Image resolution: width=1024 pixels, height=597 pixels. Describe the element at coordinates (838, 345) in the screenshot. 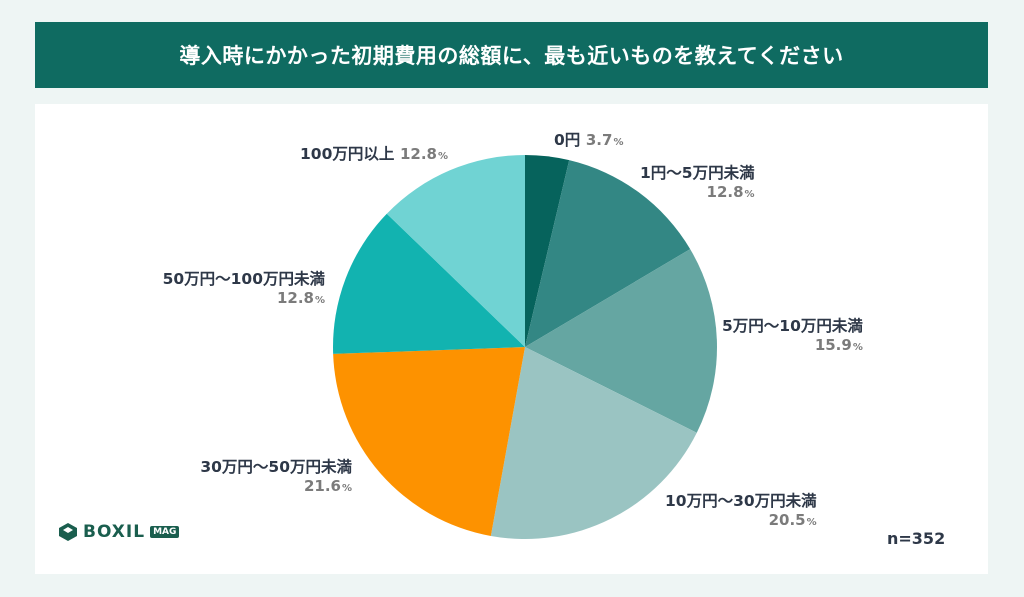

I see `slice-2-value: 15.9%` at that location.